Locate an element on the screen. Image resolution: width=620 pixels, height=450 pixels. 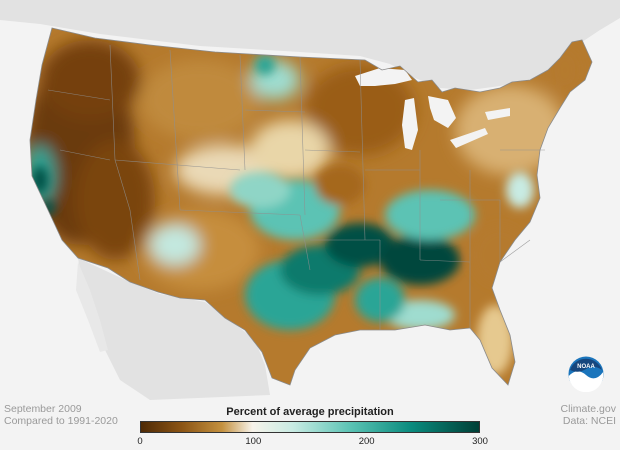
legend-tick-label: 100 is located at coordinates (253, 441).